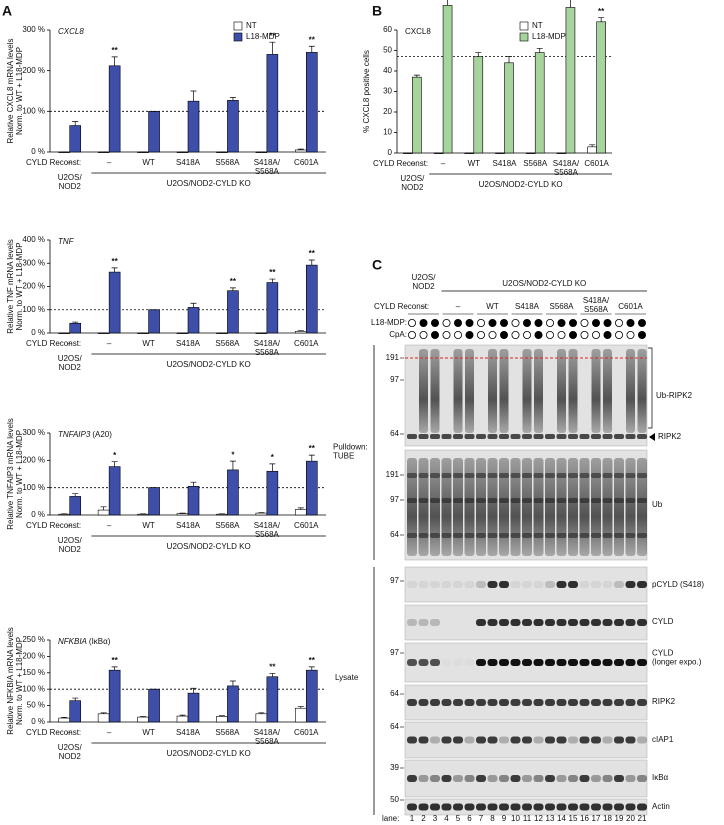  What do you see at coordinates (657, 504) in the screenshot?
I see `strip-label: Ub` at bounding box center [657, 504].